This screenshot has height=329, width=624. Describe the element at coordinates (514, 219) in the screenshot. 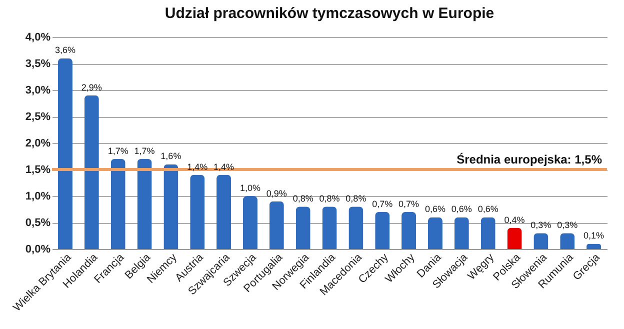

I see `data-label: 0,4%` at that location.